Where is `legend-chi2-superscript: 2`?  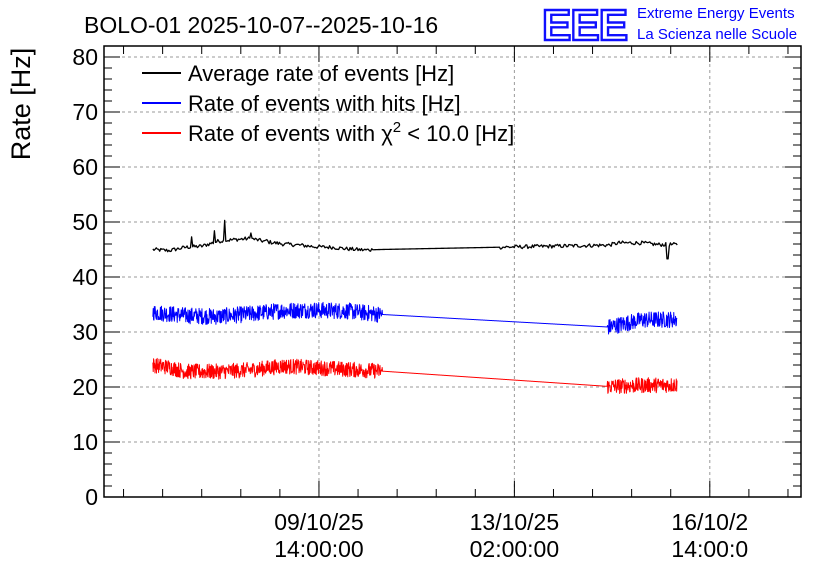 legend-chi2-superscript: 2 is located at coordinates (397, 127).